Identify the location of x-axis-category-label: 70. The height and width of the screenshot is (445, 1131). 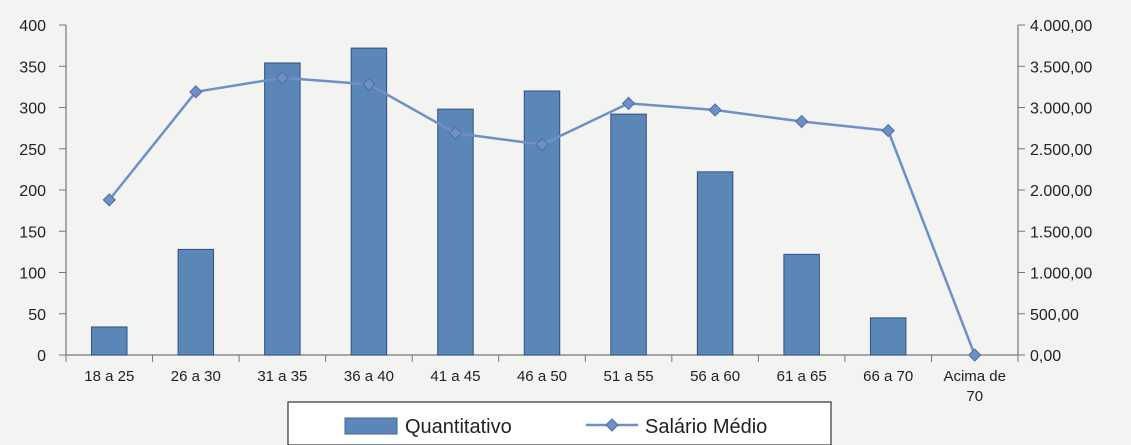
(974, 396).